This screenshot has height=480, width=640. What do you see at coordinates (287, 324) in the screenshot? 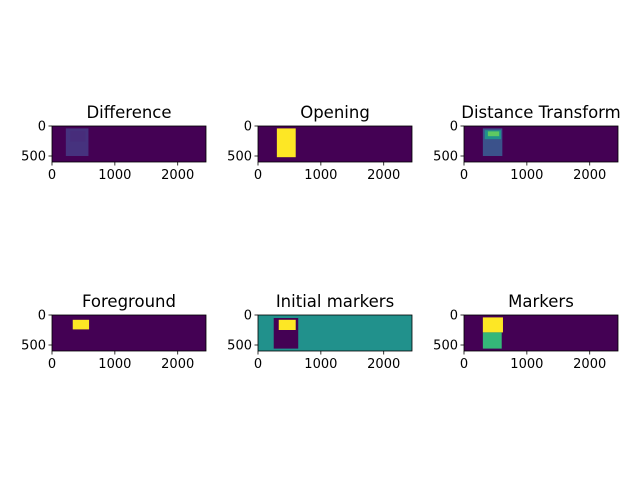
I see `region-marker-foreground` at bounding box center [287, 324].